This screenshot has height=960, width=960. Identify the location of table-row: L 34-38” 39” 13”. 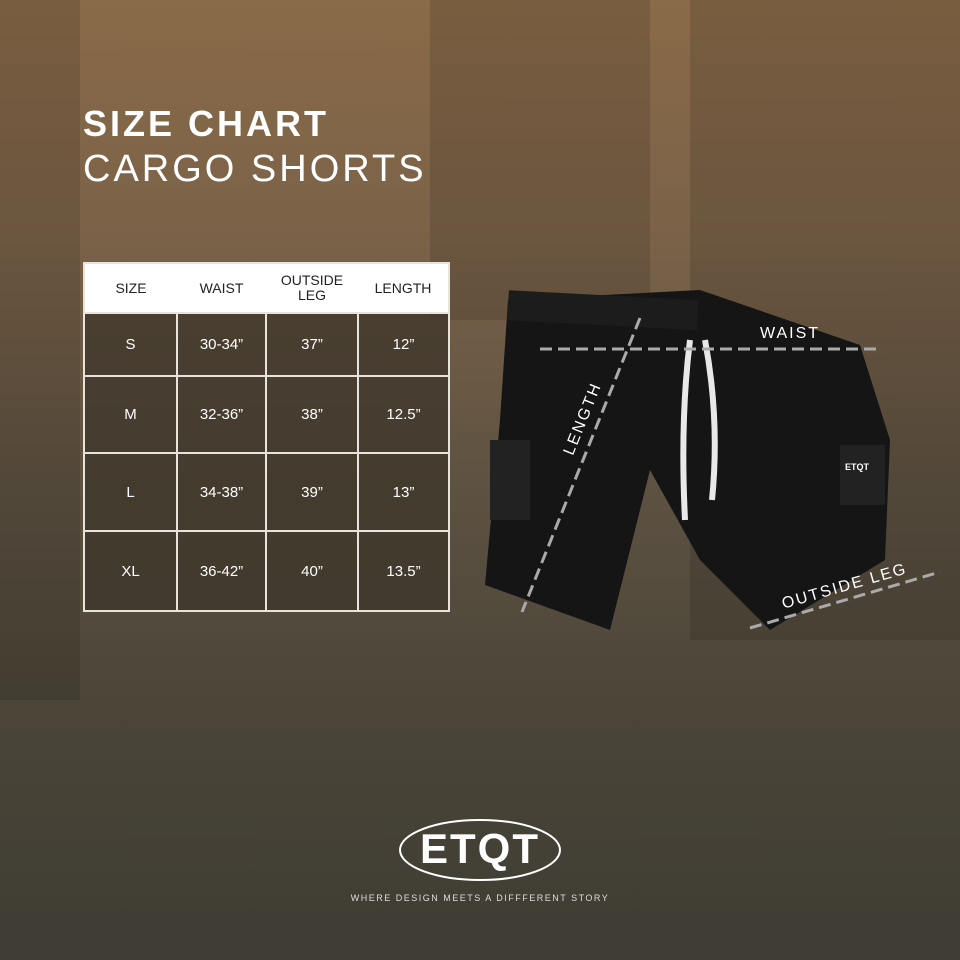
(266, 492).